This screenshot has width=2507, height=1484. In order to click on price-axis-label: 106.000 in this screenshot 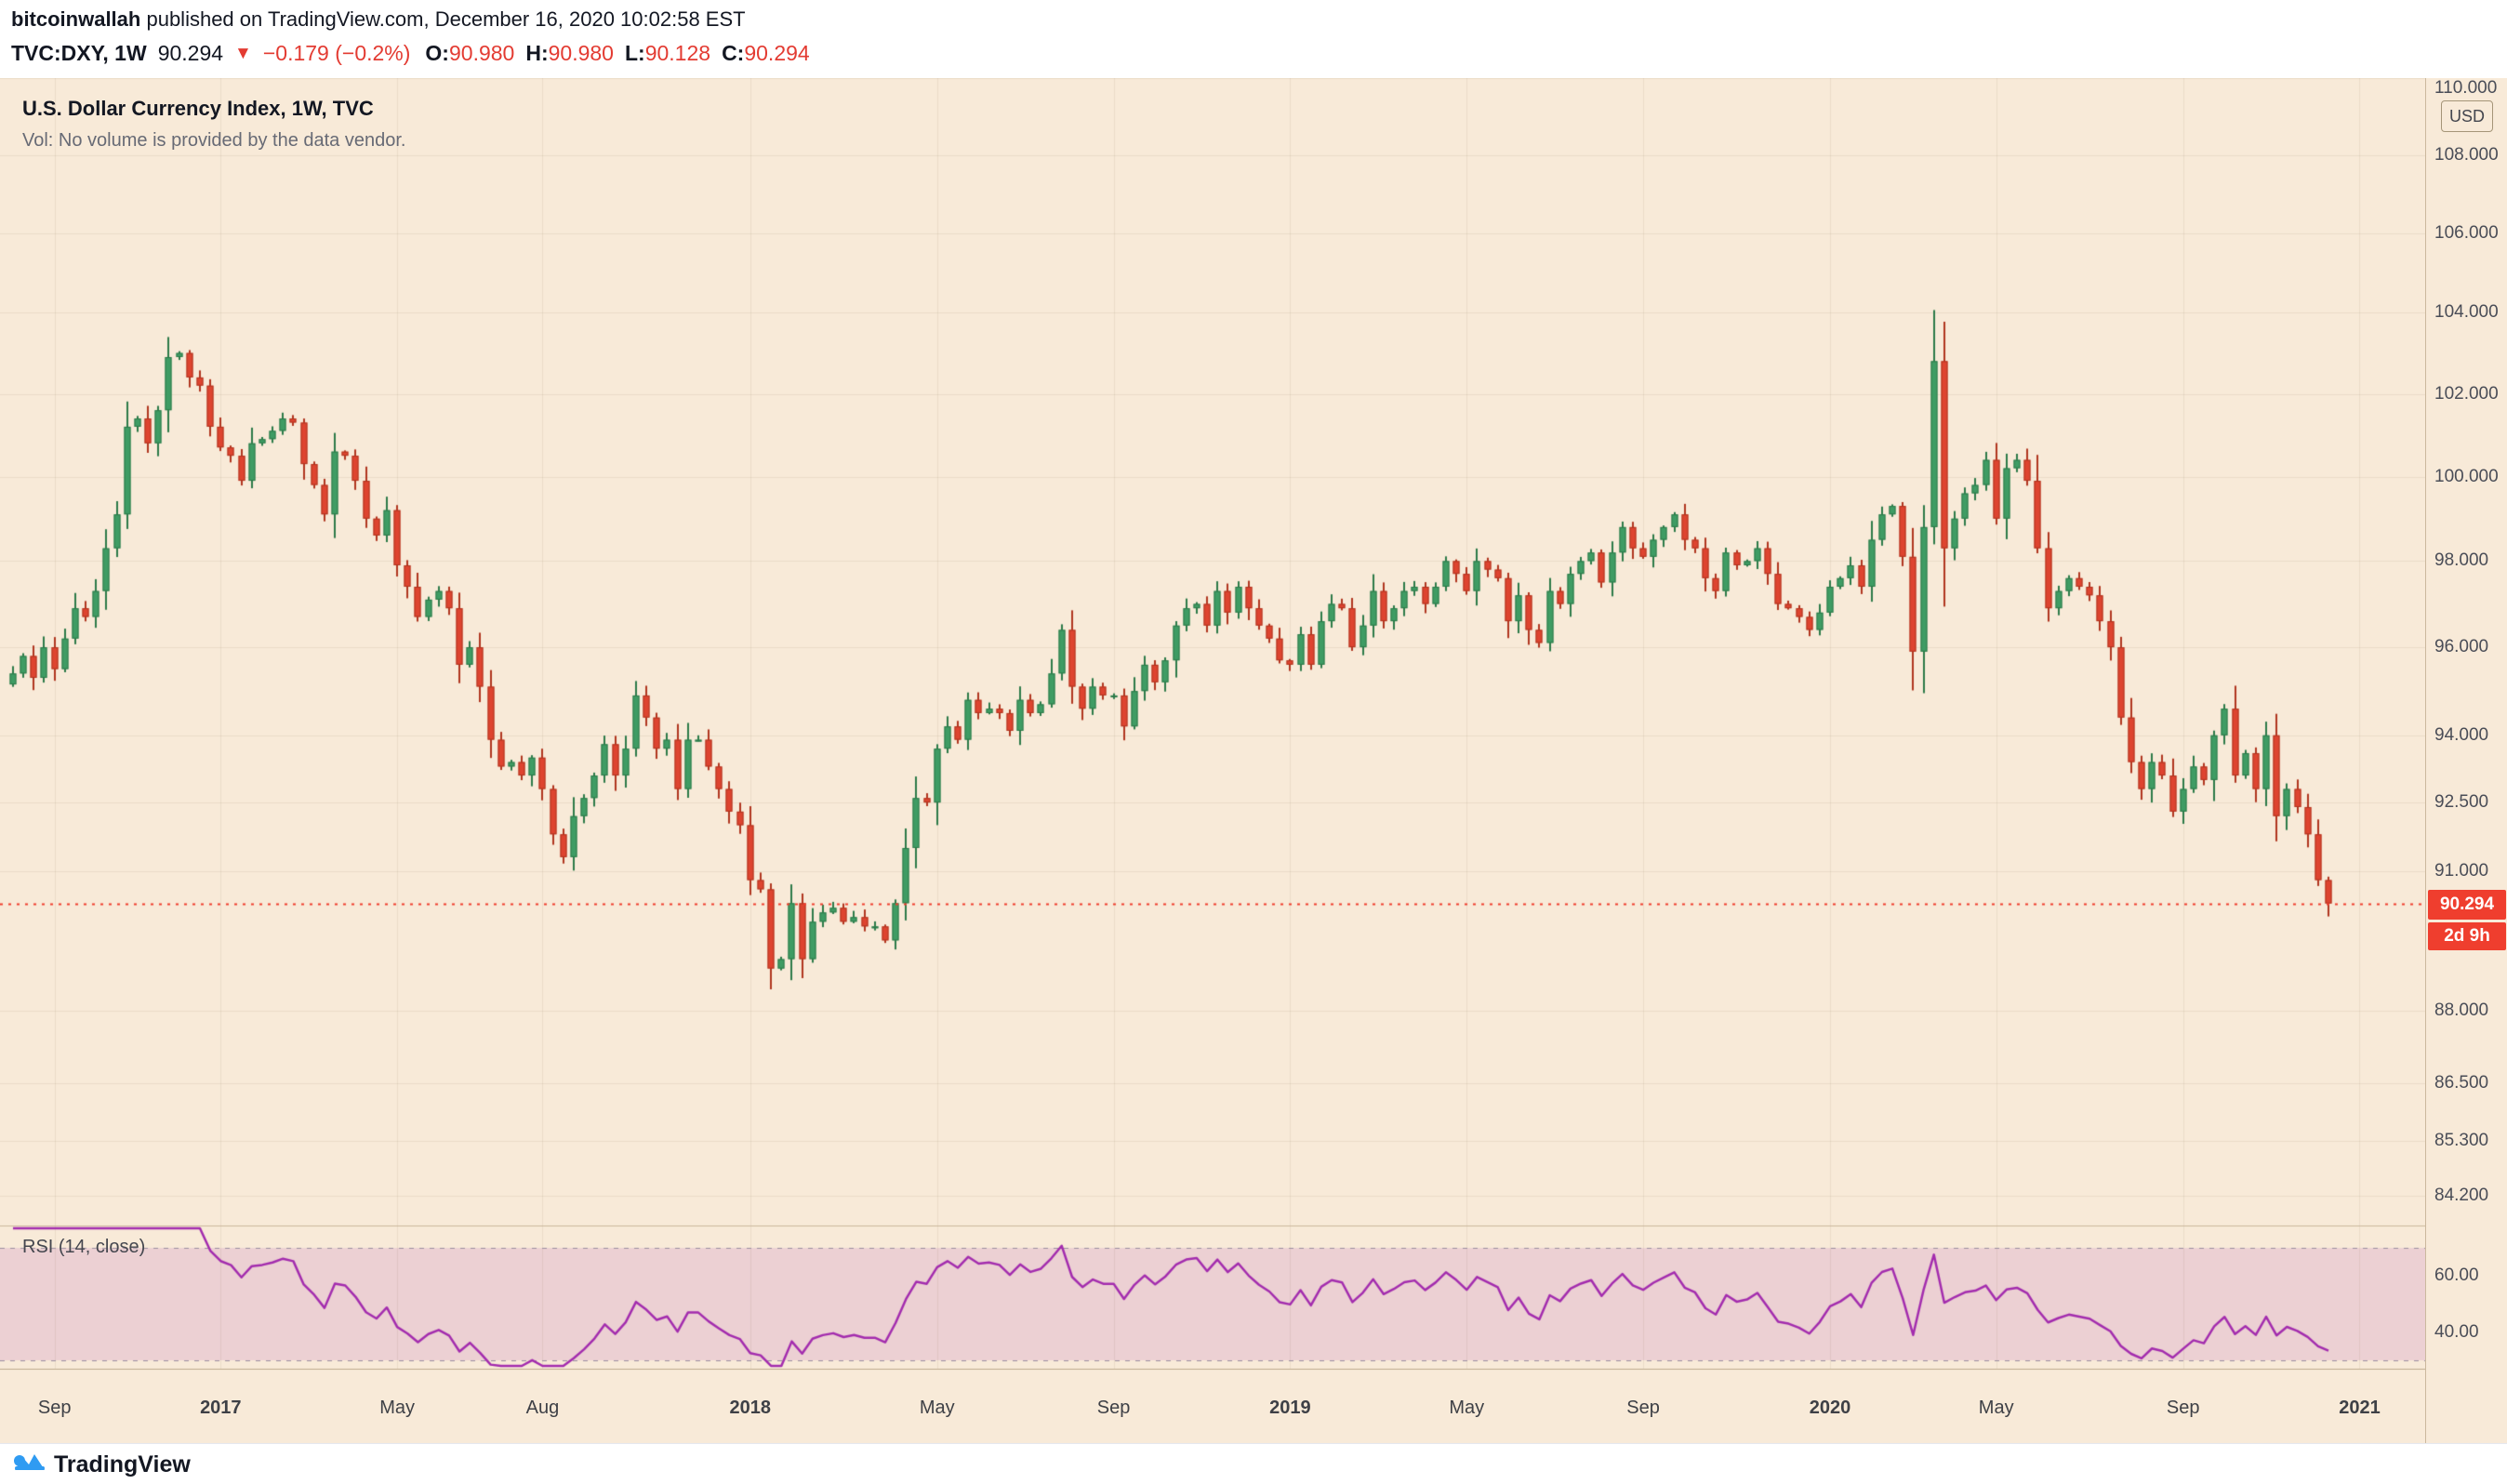, I will do `click(2466, 232)`.